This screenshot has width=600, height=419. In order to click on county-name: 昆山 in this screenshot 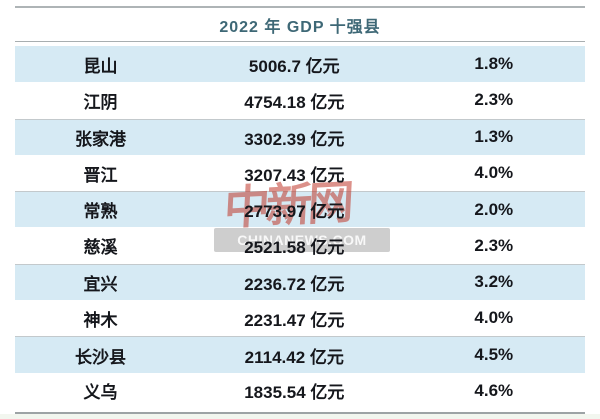, I will do `click(100, 66)`.